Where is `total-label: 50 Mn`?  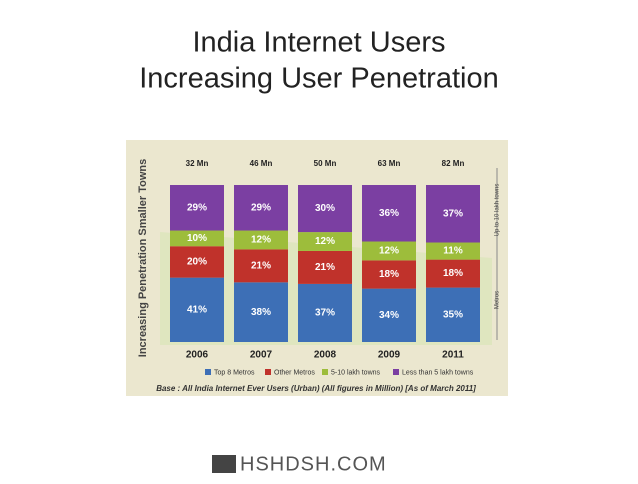 total-label: 50 Mn is located at coordinates (325, 163).